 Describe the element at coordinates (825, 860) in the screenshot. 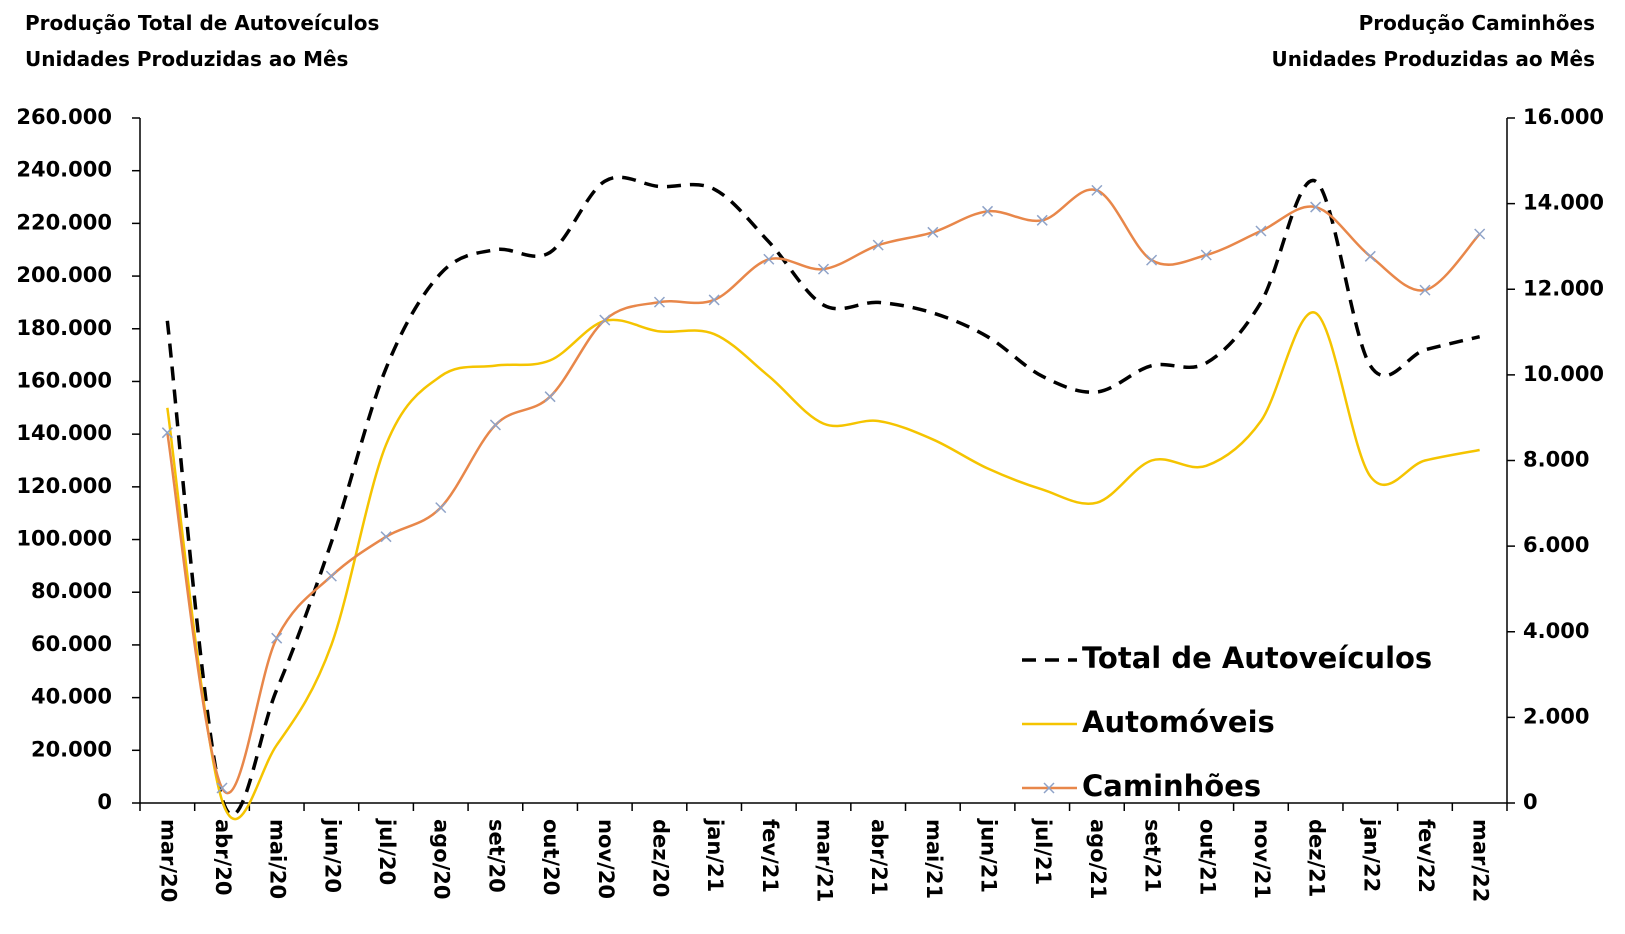

I see `x-tick-label: mar/21` at that location.